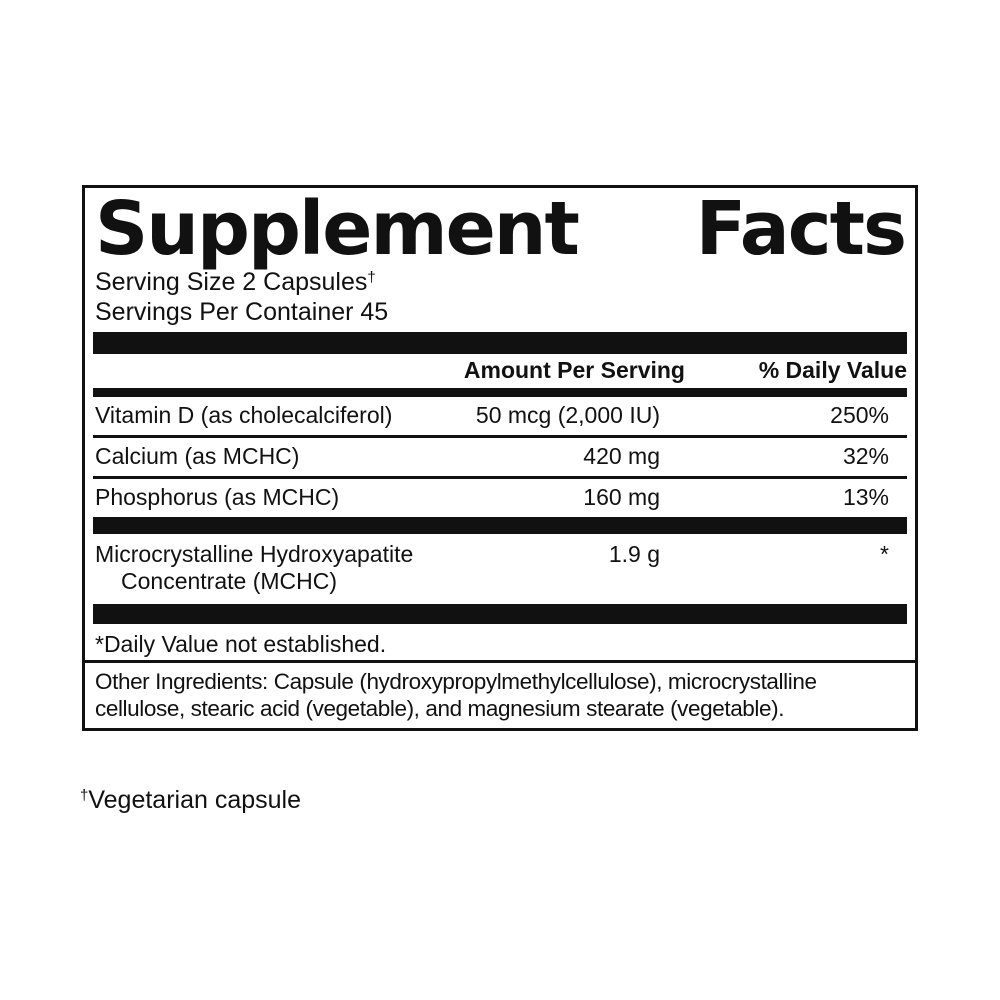 The image size is (1000, 1000). Describe the element at coordinates (859, 415) in the screenshot. I see `nutrient-daily-value: 250%` at that location.